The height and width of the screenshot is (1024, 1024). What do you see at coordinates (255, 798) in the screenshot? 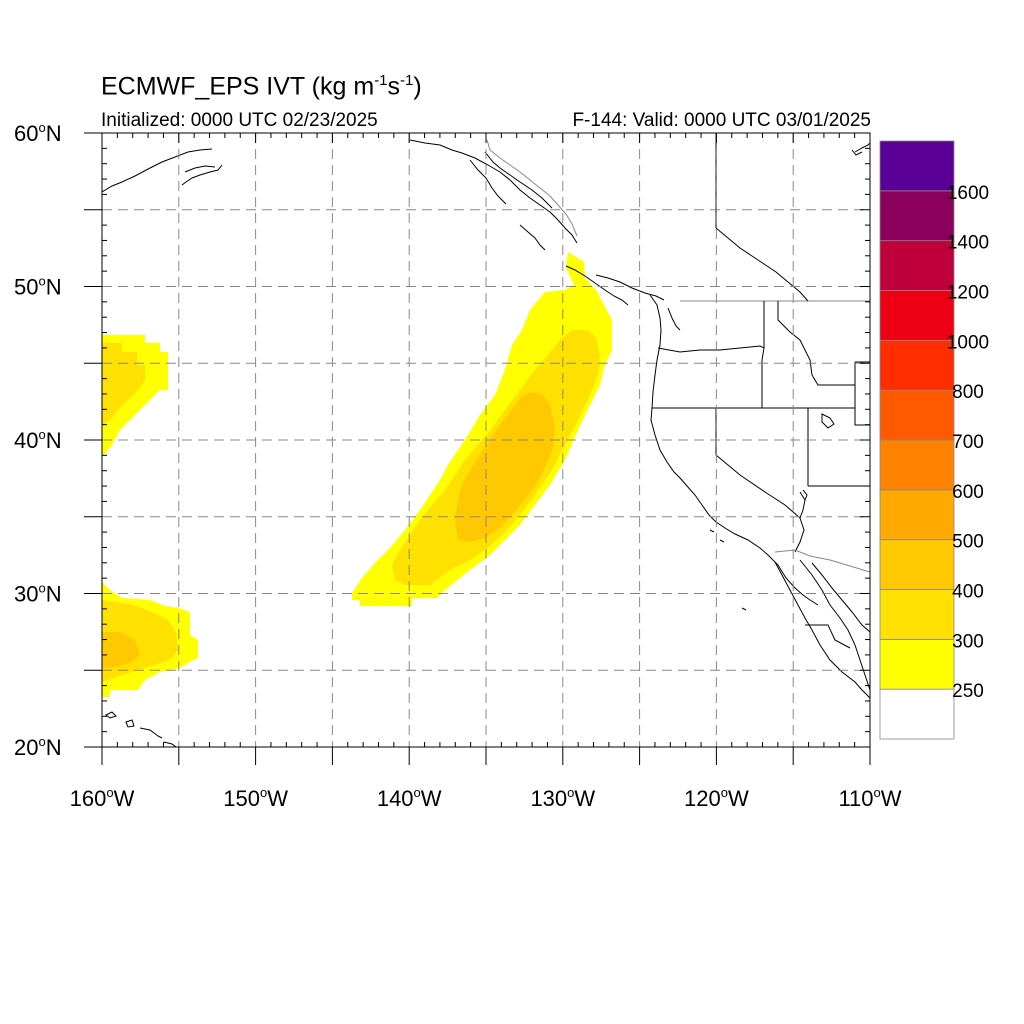
I see `lon-label: 150oW` at bounding box center [255, 798].